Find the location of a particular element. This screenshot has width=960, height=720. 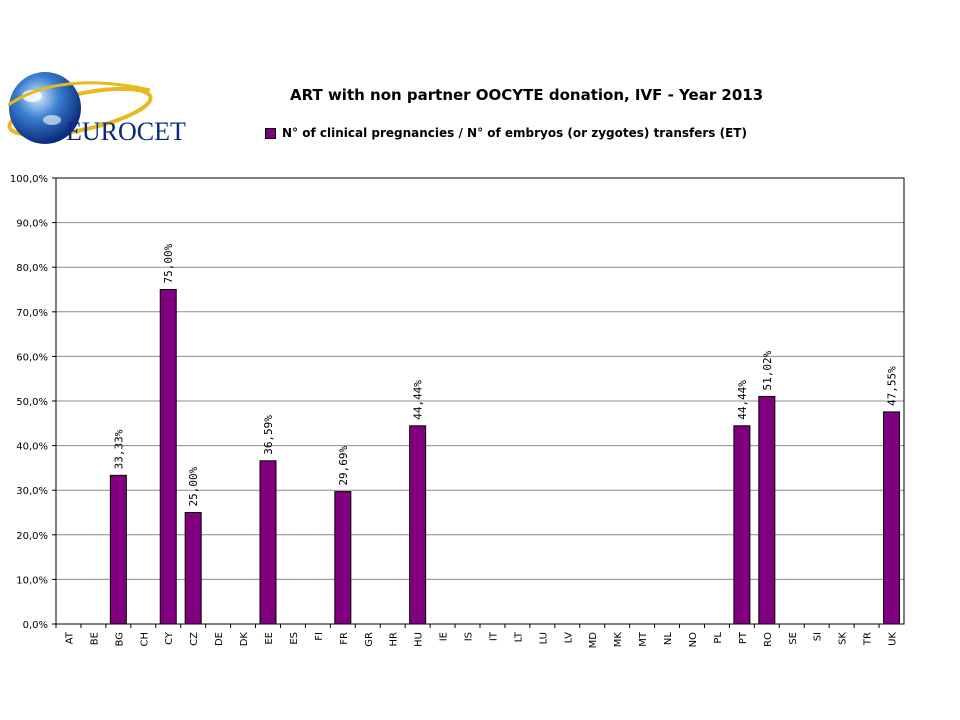

x-tick-label: NO is located at coordinates (693, 639).